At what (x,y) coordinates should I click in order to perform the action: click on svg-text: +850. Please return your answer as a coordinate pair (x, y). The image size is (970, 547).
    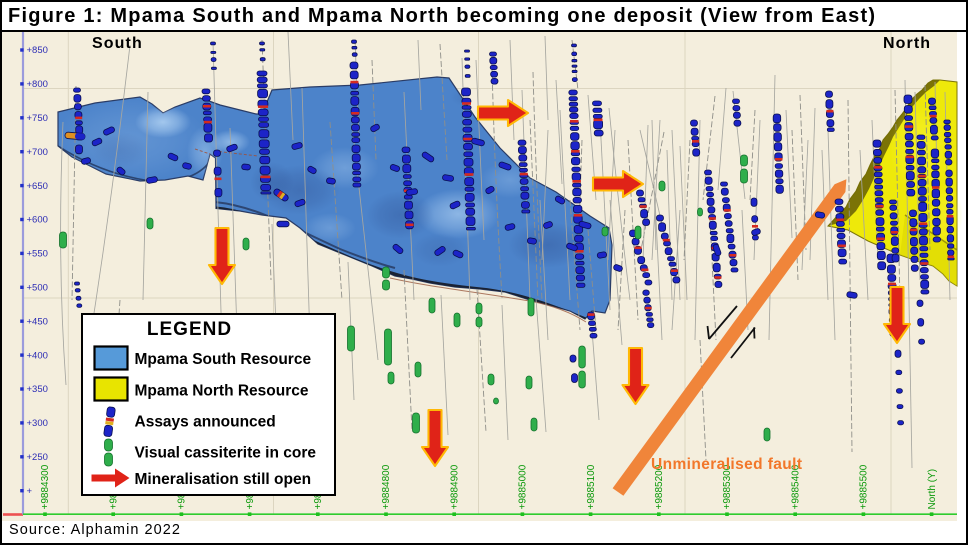
    Looking at the image, I should click on (37, 50).